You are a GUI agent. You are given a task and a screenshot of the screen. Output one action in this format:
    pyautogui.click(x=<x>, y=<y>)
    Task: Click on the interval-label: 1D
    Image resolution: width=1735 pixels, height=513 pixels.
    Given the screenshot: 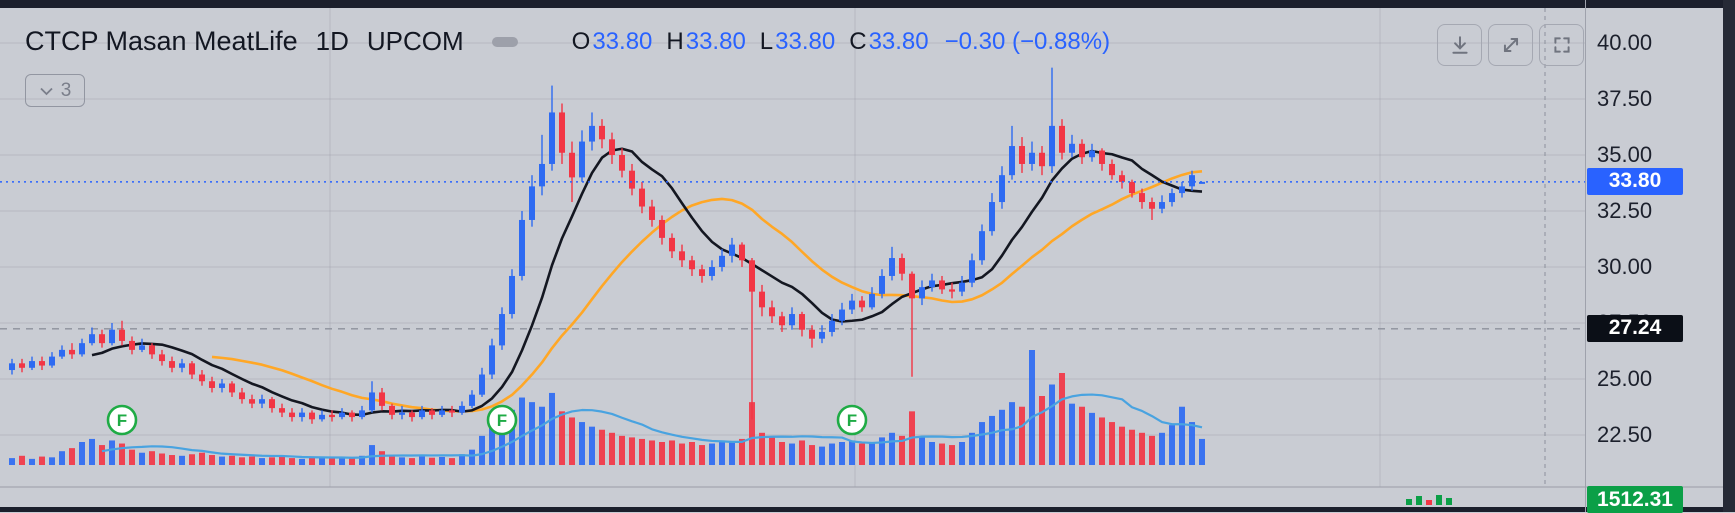 What is the action you would take?
    pyautogui.click(x=332, y=41)
    